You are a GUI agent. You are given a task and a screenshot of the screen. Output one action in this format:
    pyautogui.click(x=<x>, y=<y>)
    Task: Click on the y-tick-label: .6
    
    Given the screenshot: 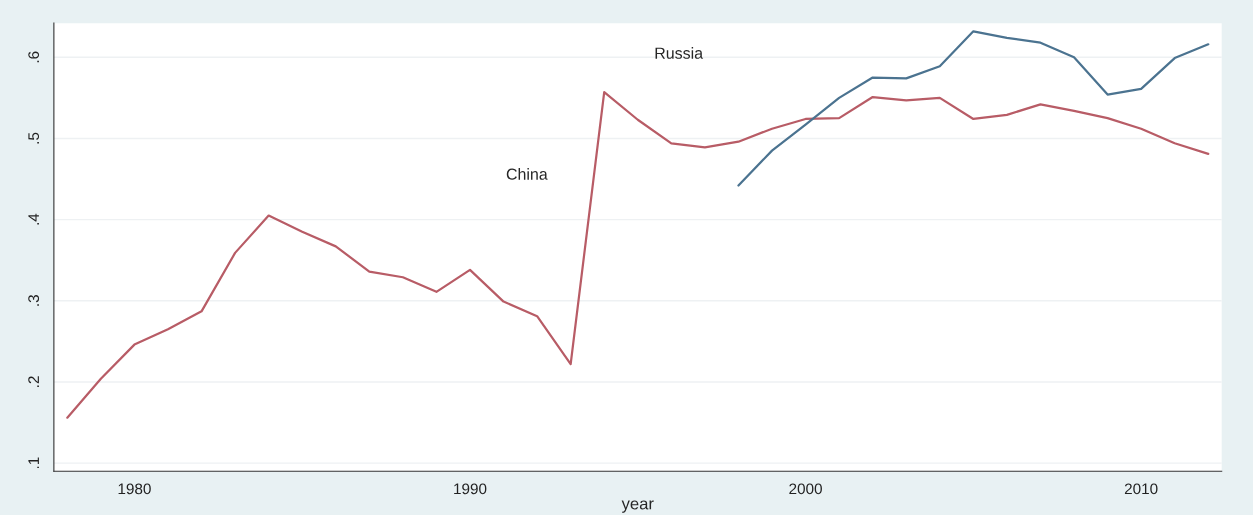 What is the action you would take?
    pyautogui.click(x=34, y=57)
    